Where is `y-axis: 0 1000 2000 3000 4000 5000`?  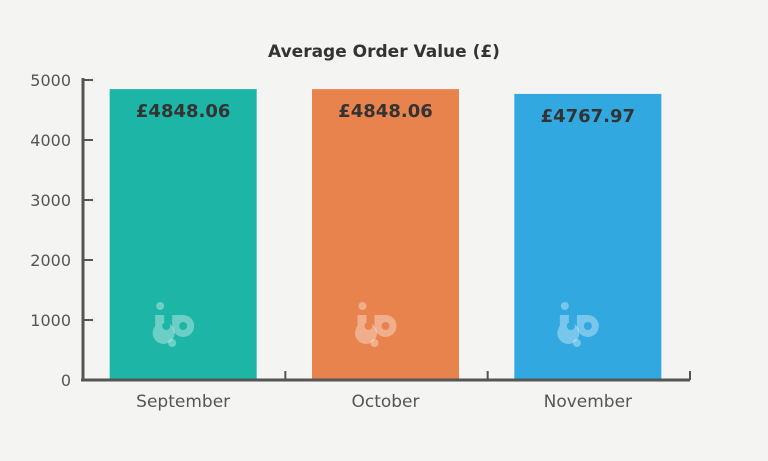 y-axis: 0 1000 2000 3000 4000 5000 is located at coordinates (61, 230).